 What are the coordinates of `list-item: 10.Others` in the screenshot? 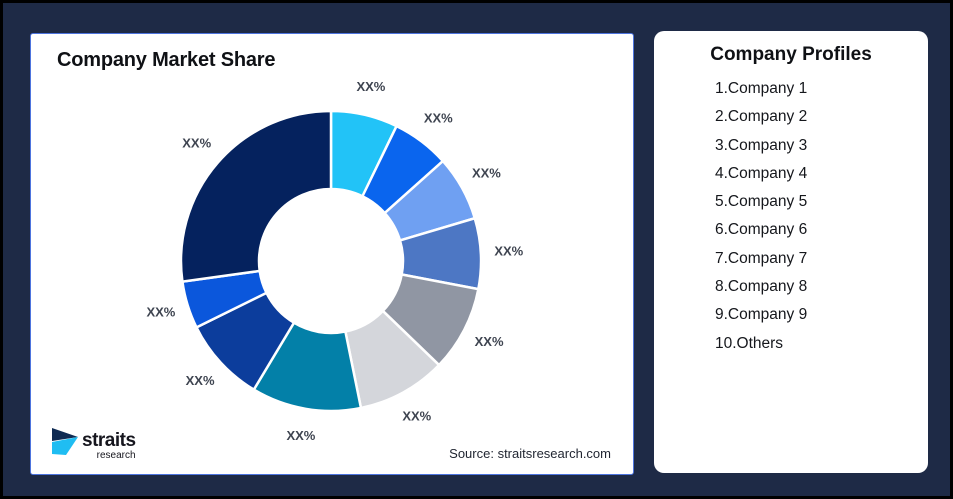 It's located at (749, 343).